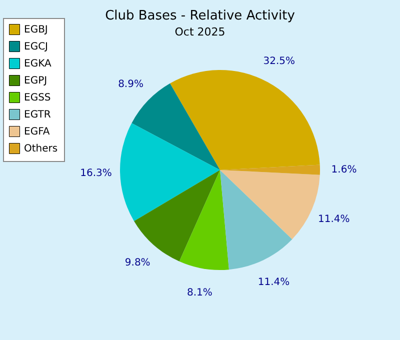 The image size is (400, 340). I want to click on legend-label: EGBJ, so click(36, 30).